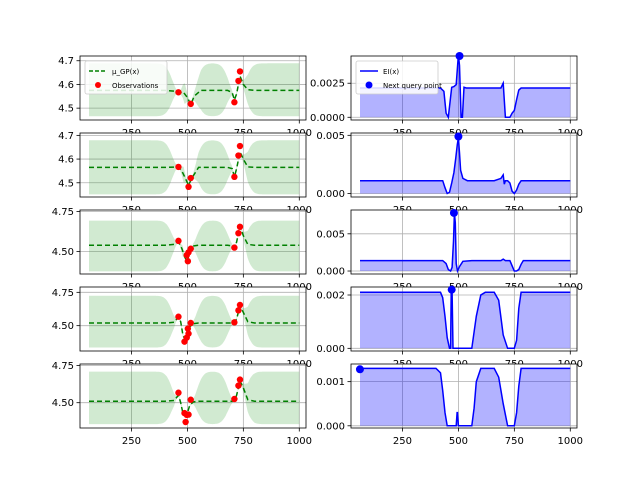  What do you see at coordinates (330, 296) in the screenshot?
I see `y-tick-label: 0.002` at bounding box center [330, 296].